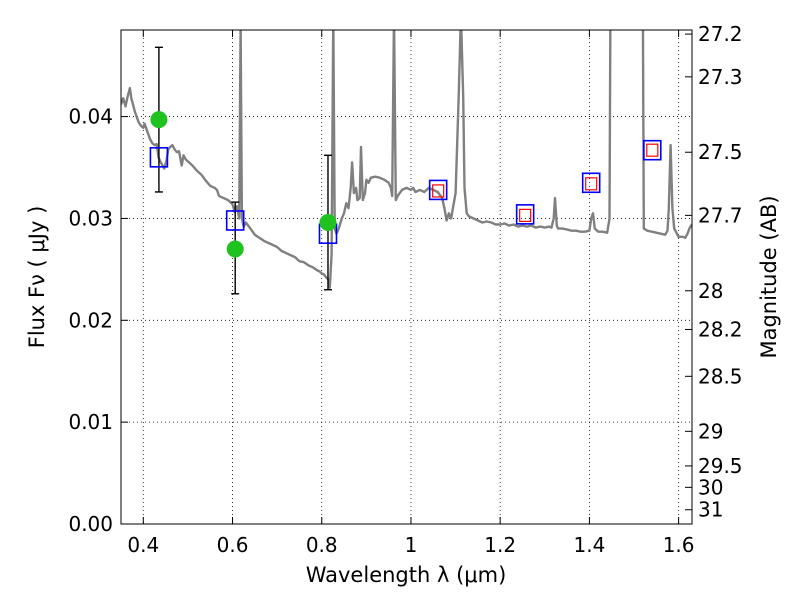 This screenshot has width=800, height=600. I want to click on x-tick-label: 1.4, so click(589, 545).